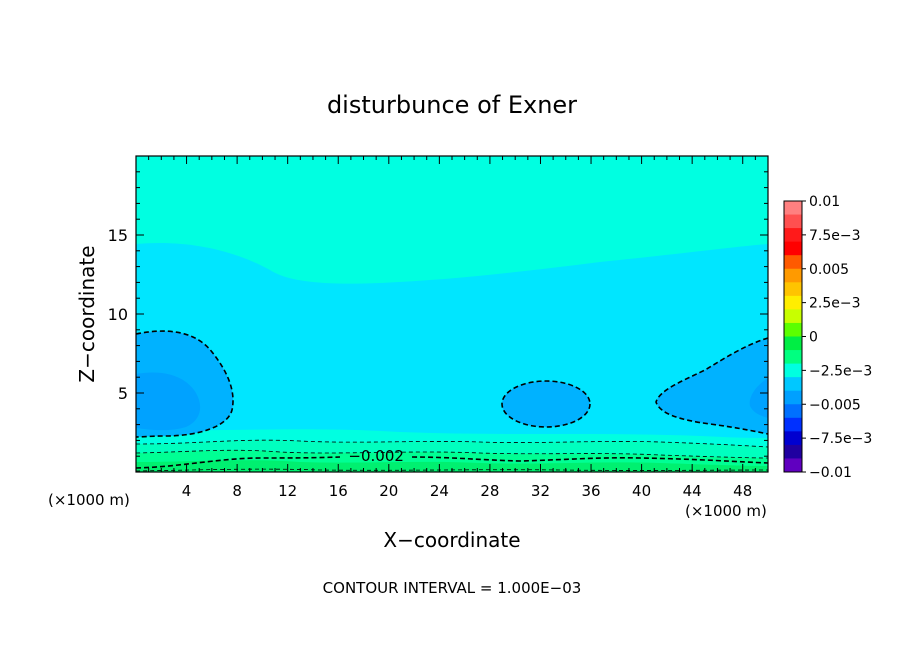 This screenshot has width=904, height=654. I want to click on x-tick-label: 24, so click(439, 491).